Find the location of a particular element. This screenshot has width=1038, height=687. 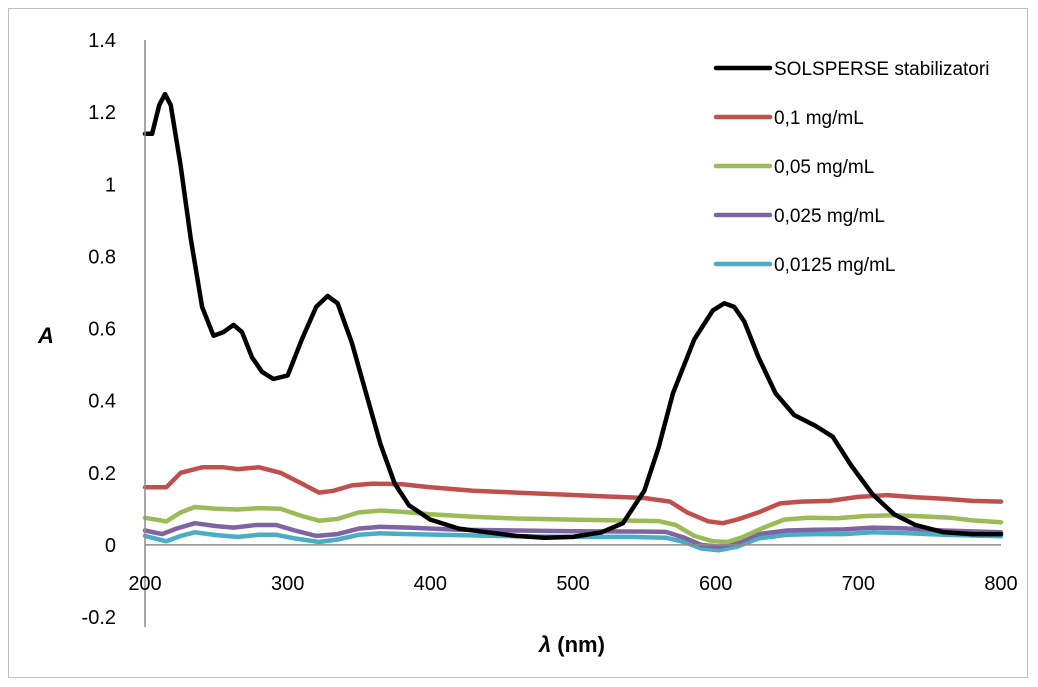

legend-label: SOLSPERSE stabilizatori is located at coordinates (881, 69).